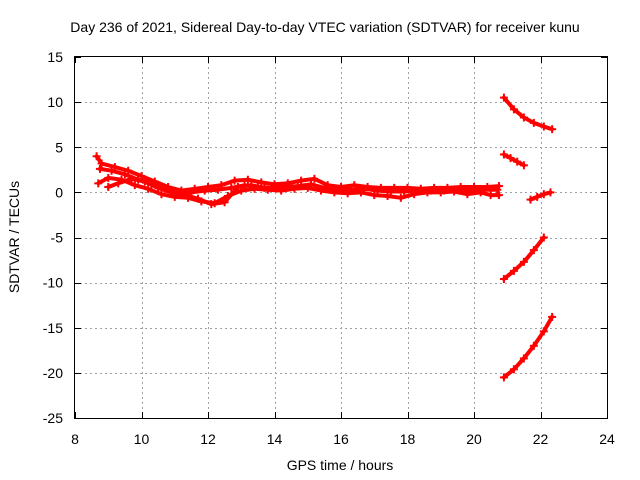 The width and height of the screenshot is (640, 480). What do you see at coordinates (75, 439) in the screenshot?
I see `x-tick-label: 8` at bounding box center [75, 439].